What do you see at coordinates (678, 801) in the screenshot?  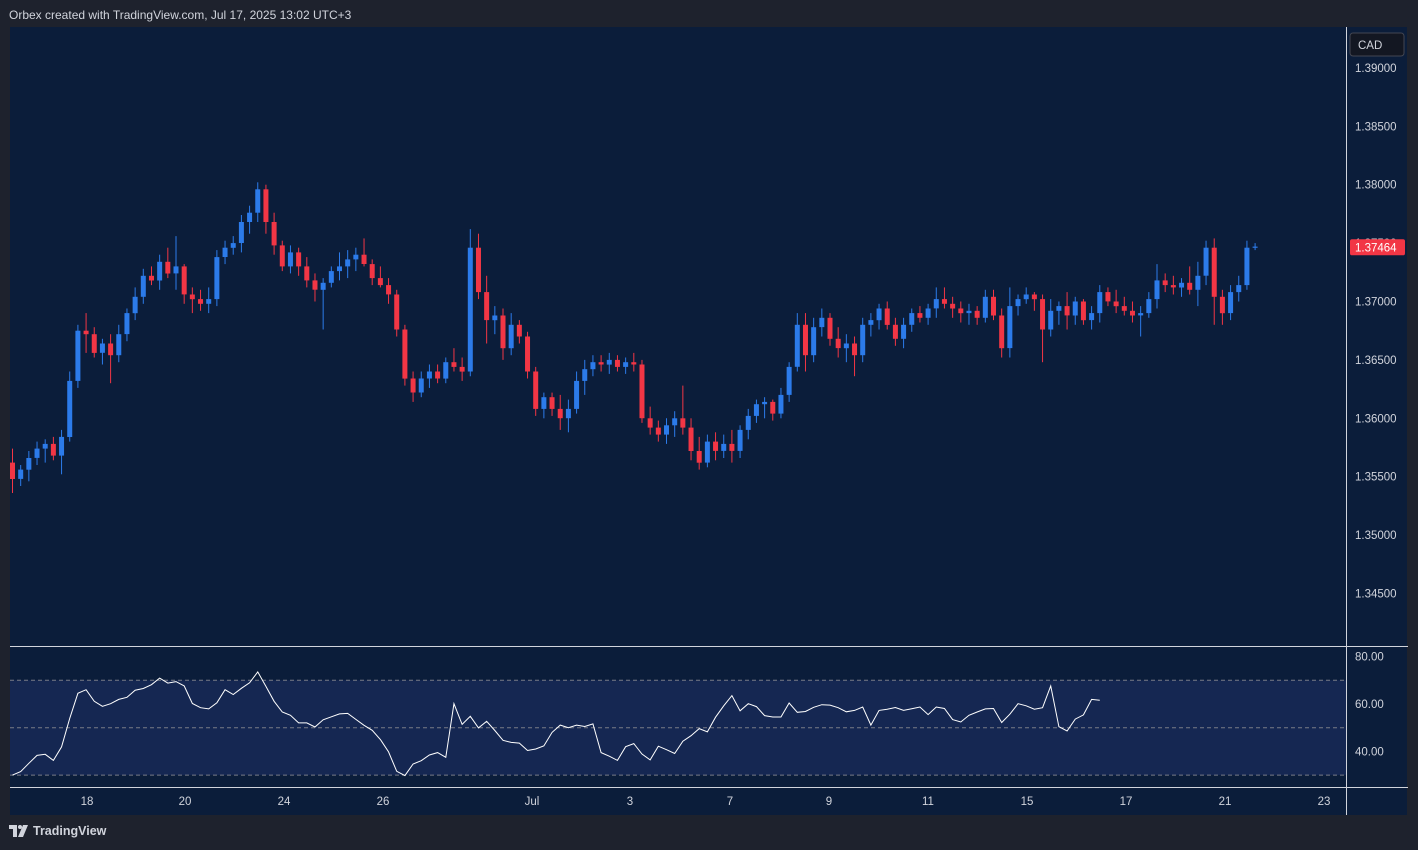 I see `time-axis-background` at bounding box center [678, 801].